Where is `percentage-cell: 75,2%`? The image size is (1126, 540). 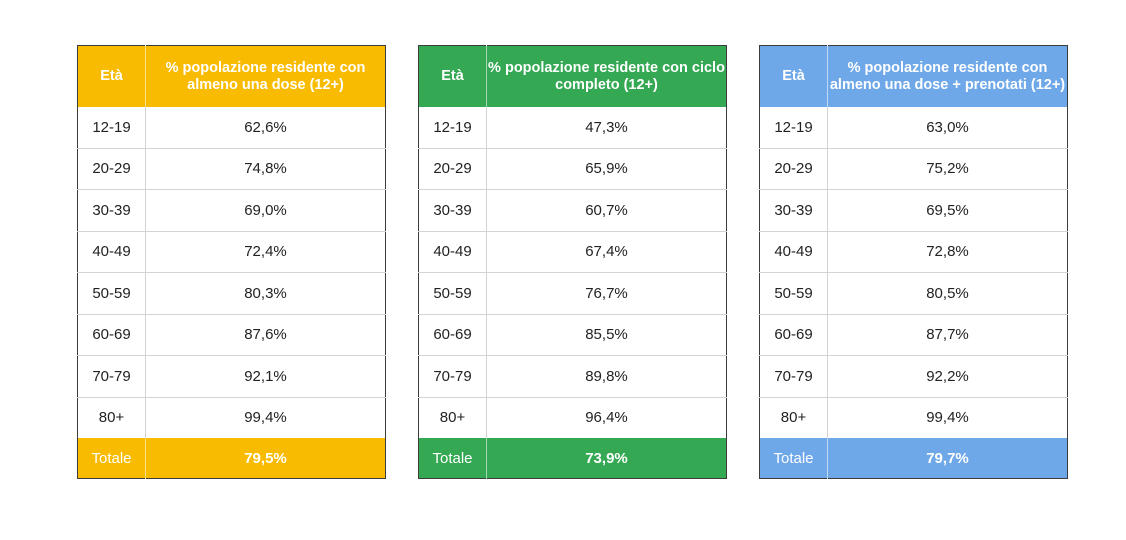
percentage-cell: 75,2% is located at coordinates (947, 169).